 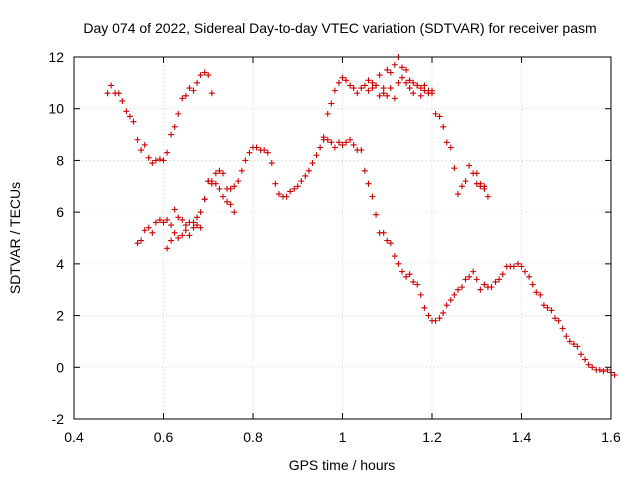 What do you see at coordinates (432, 437) in the screenshot?
I see `x-tick-label: 1.2` at bounding box center [432, 437].